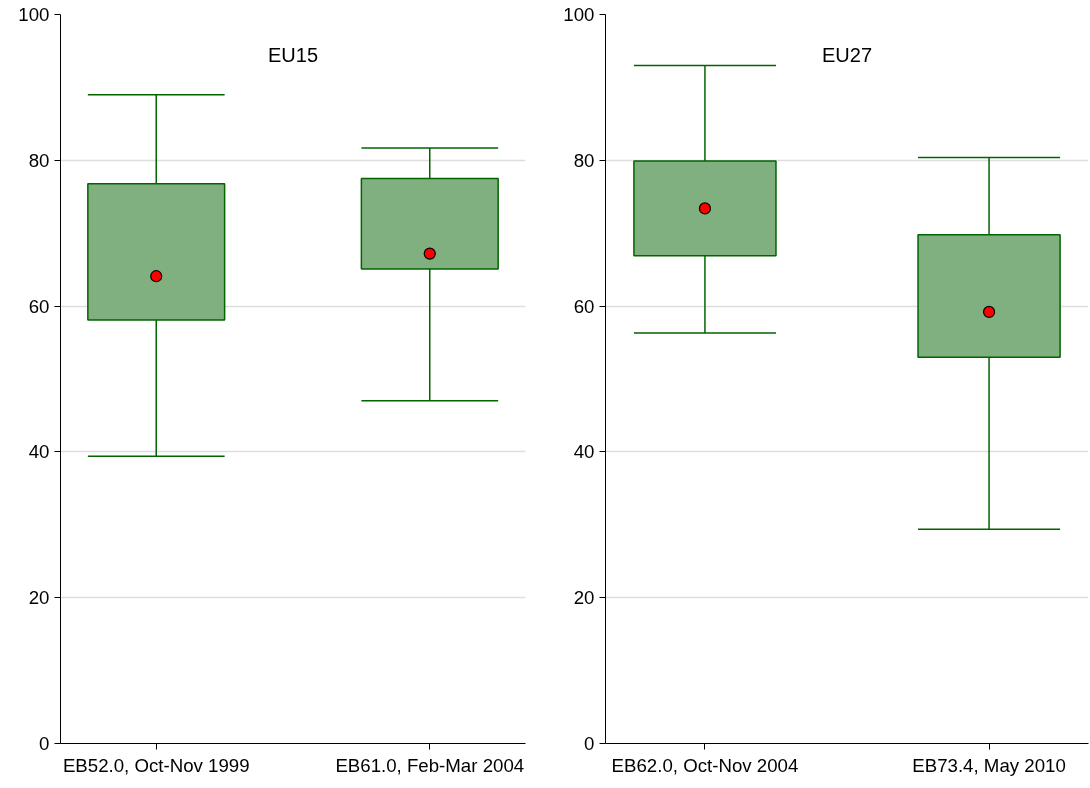 The width and height of the screenshot is (1090, 788). What do you see at coordinates (293, 54) in the screenshot?
I see `text: EU15` at bounding box center [293, 54].